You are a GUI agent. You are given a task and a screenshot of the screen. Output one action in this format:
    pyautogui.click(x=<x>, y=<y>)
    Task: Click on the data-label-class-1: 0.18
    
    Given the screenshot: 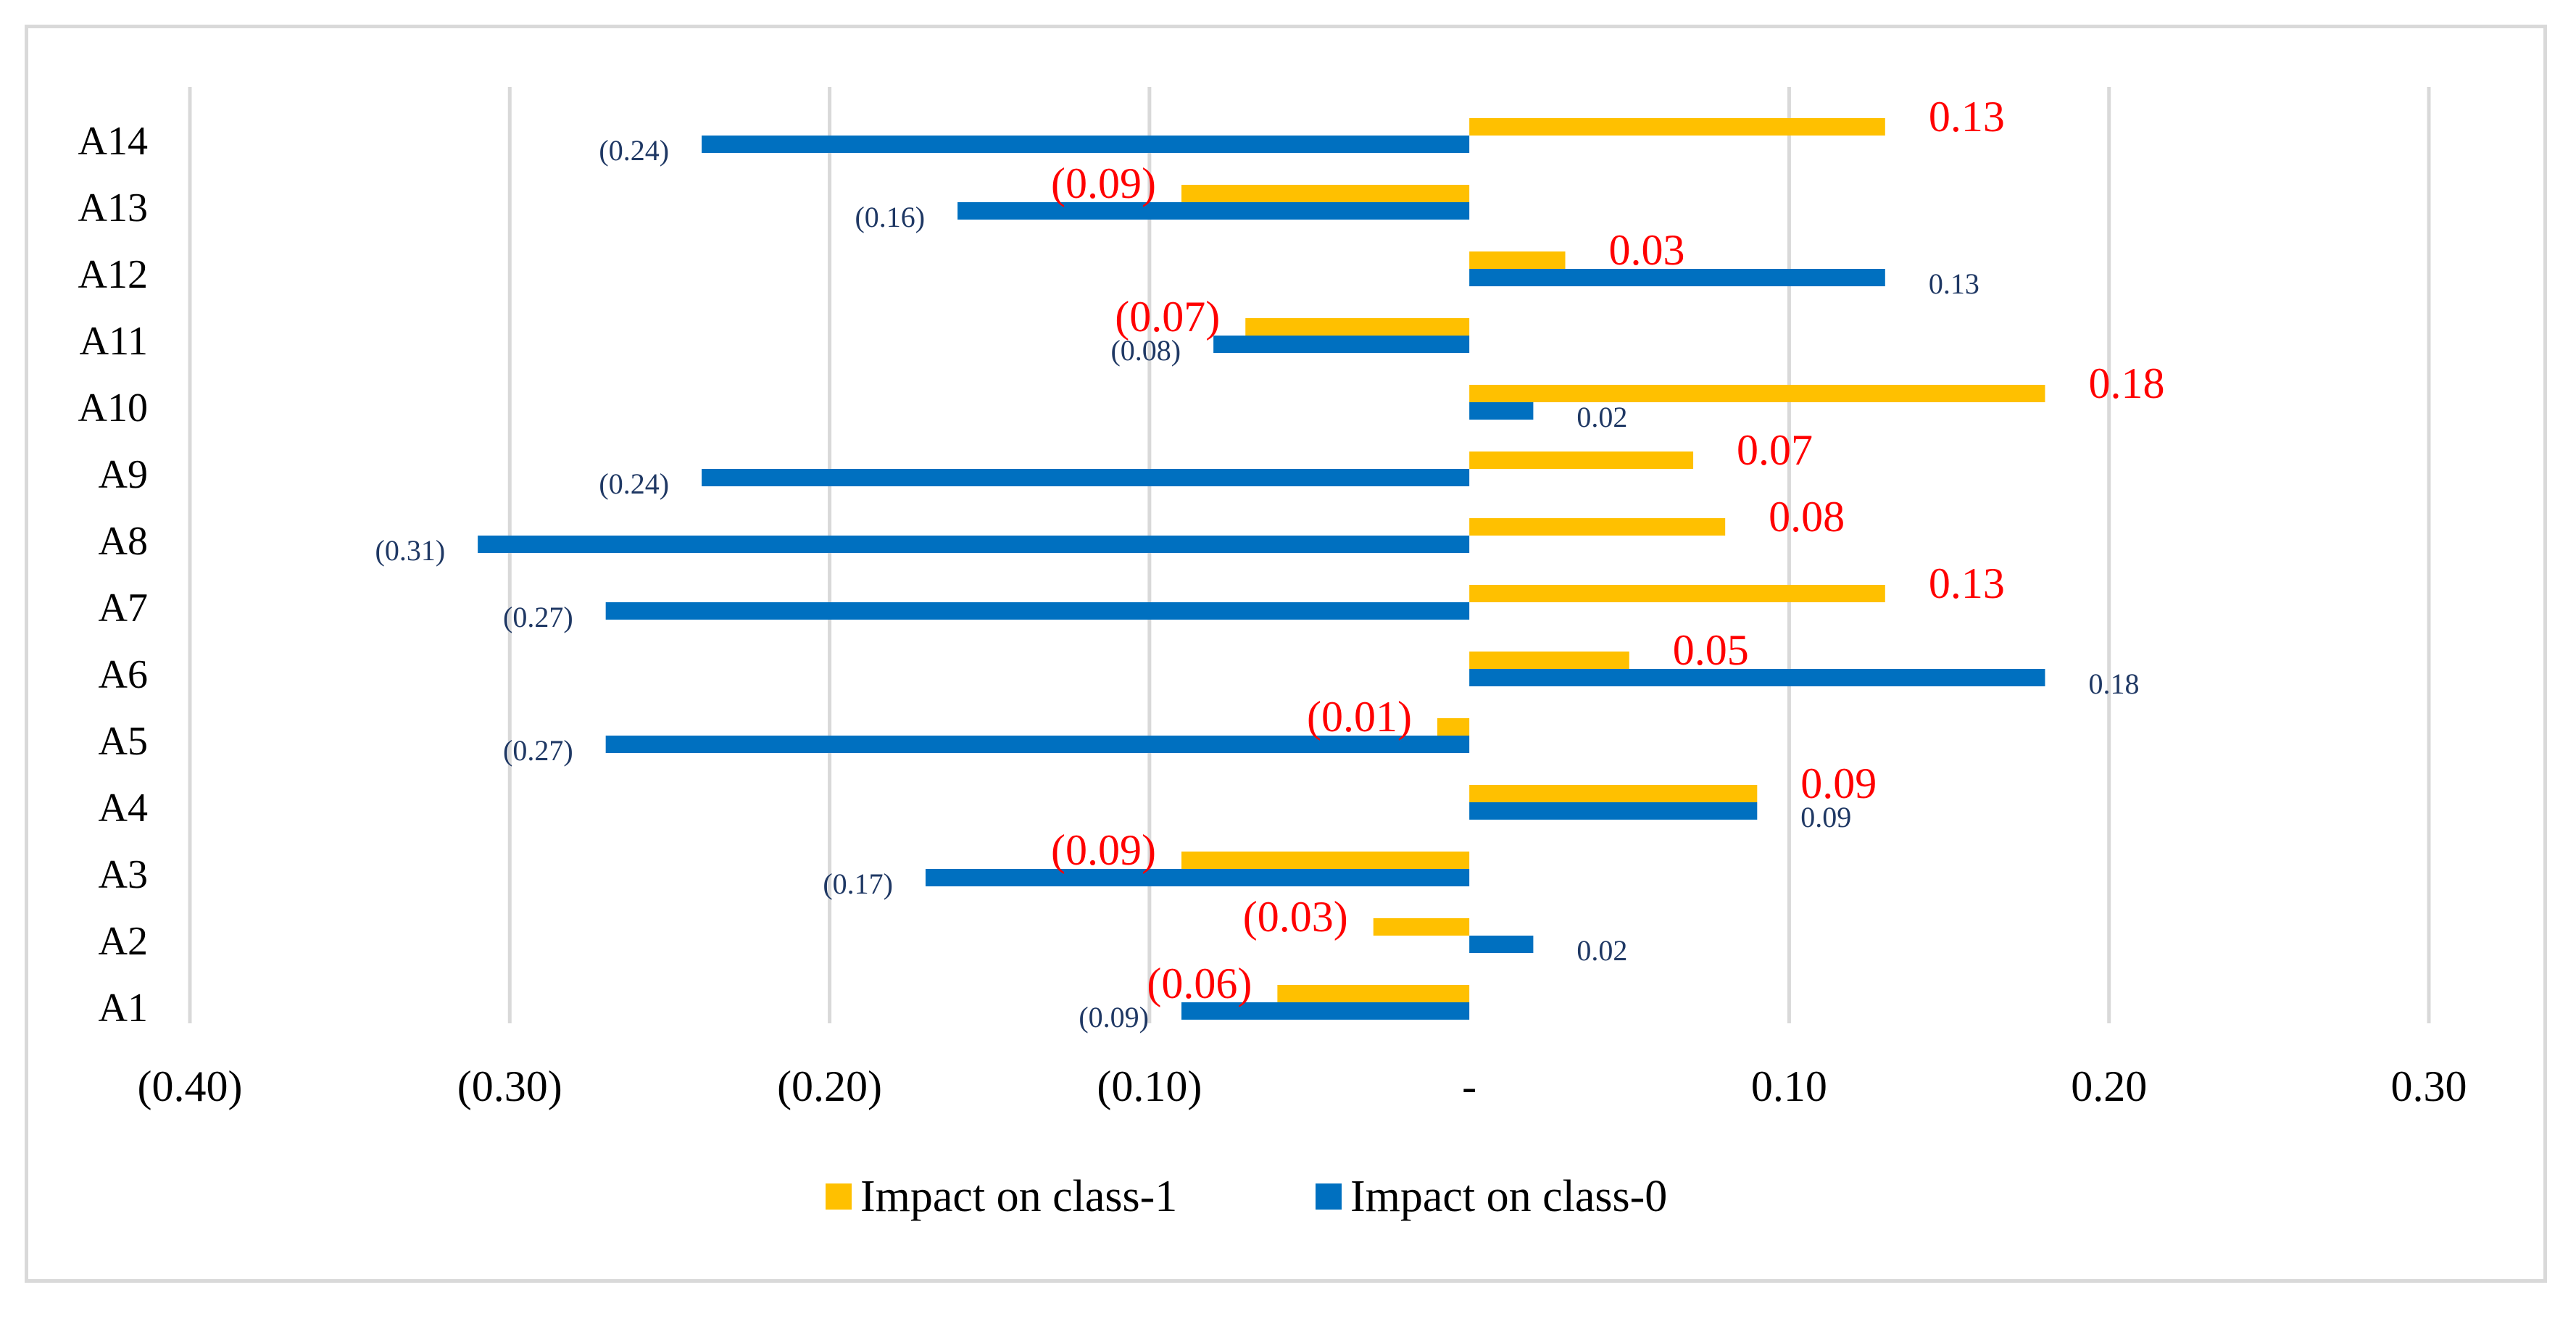 What is the action you would take?
    pyautogui.click(x=2126, y=383)
    